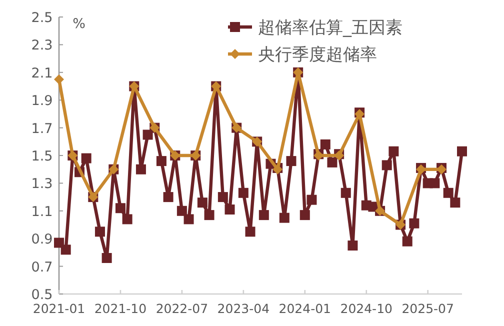  Describe the element at coordinates (330, 28) in the screenshot. I see `legend-label: 超储率估算_五因素` at that location.